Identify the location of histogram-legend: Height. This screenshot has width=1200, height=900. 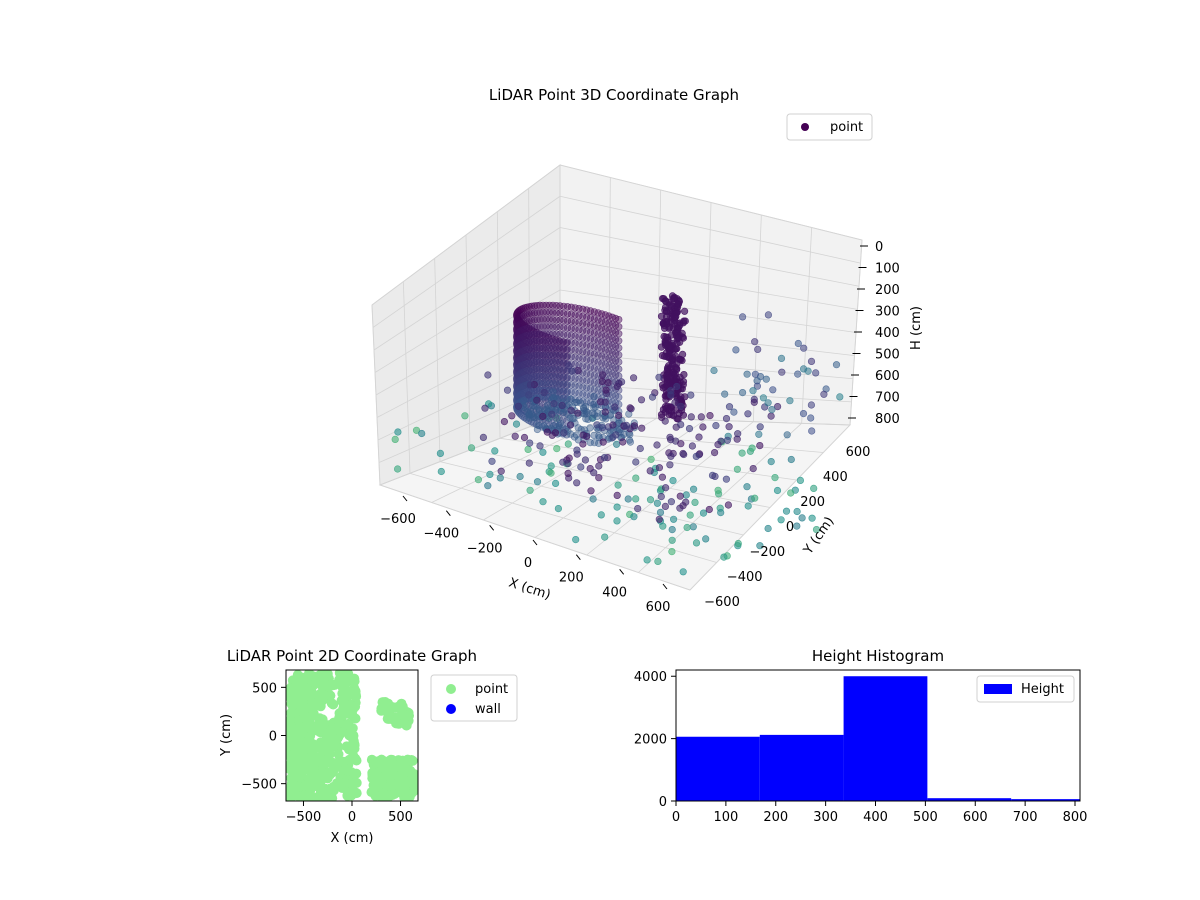
(1025, 689).